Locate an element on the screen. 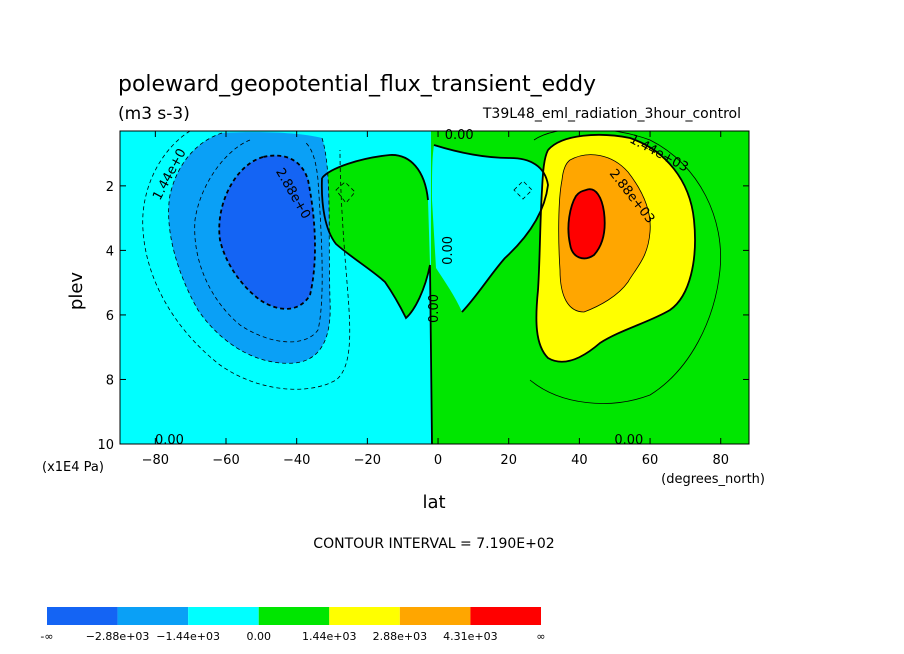  colorbar-level-label: ∞ is located at coordinates (540, 636).